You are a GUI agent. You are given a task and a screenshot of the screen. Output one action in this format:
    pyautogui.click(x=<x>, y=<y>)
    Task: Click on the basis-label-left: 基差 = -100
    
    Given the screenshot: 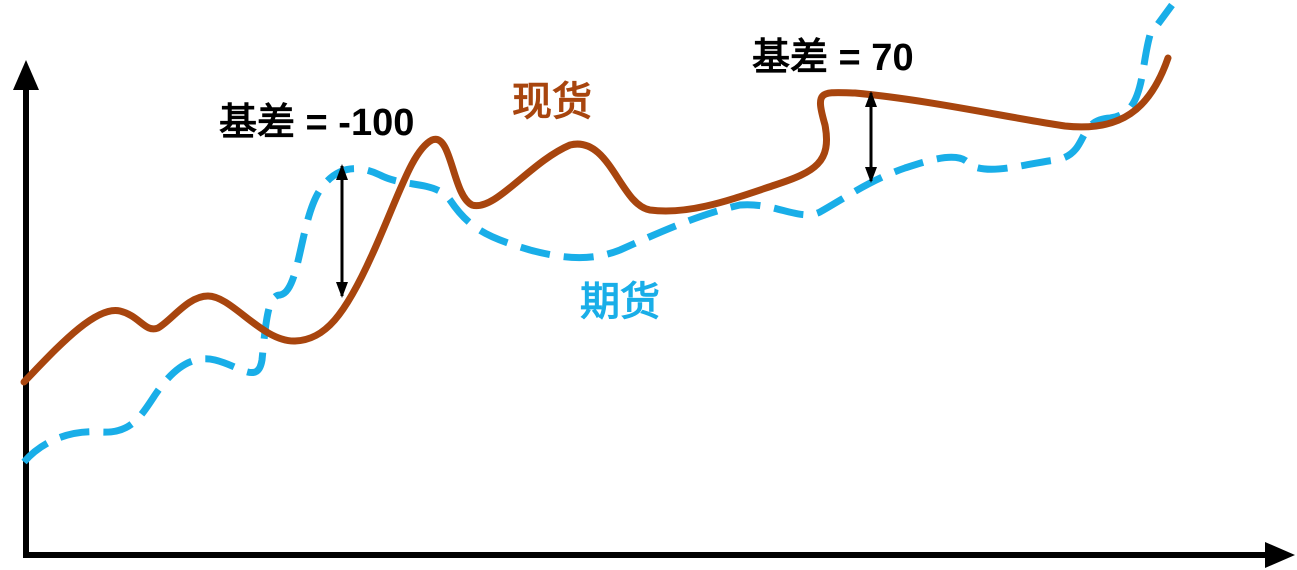 What is the action you would take?
    pyautogui.click(x=316, y=123)
    